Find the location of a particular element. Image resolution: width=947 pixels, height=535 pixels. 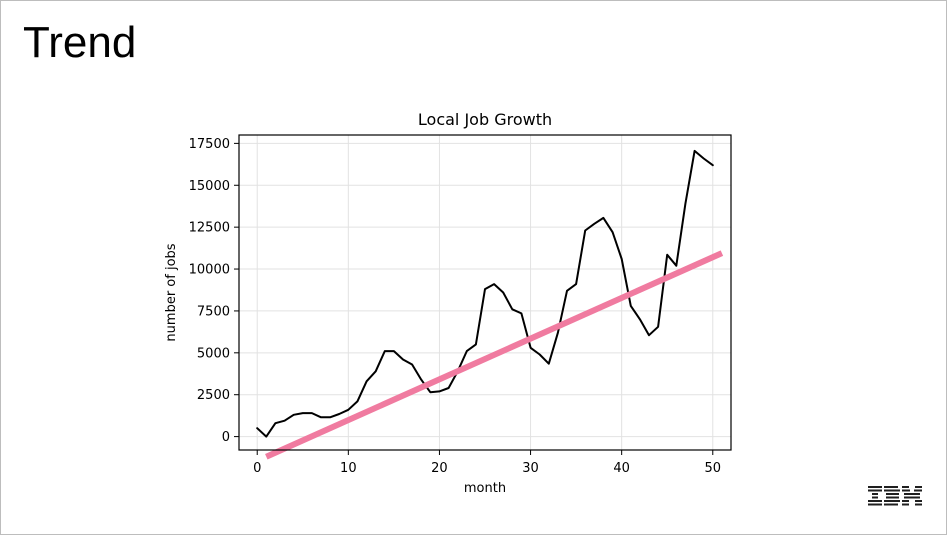

x-tick-label: 10 is located at coordinates (348, 468).